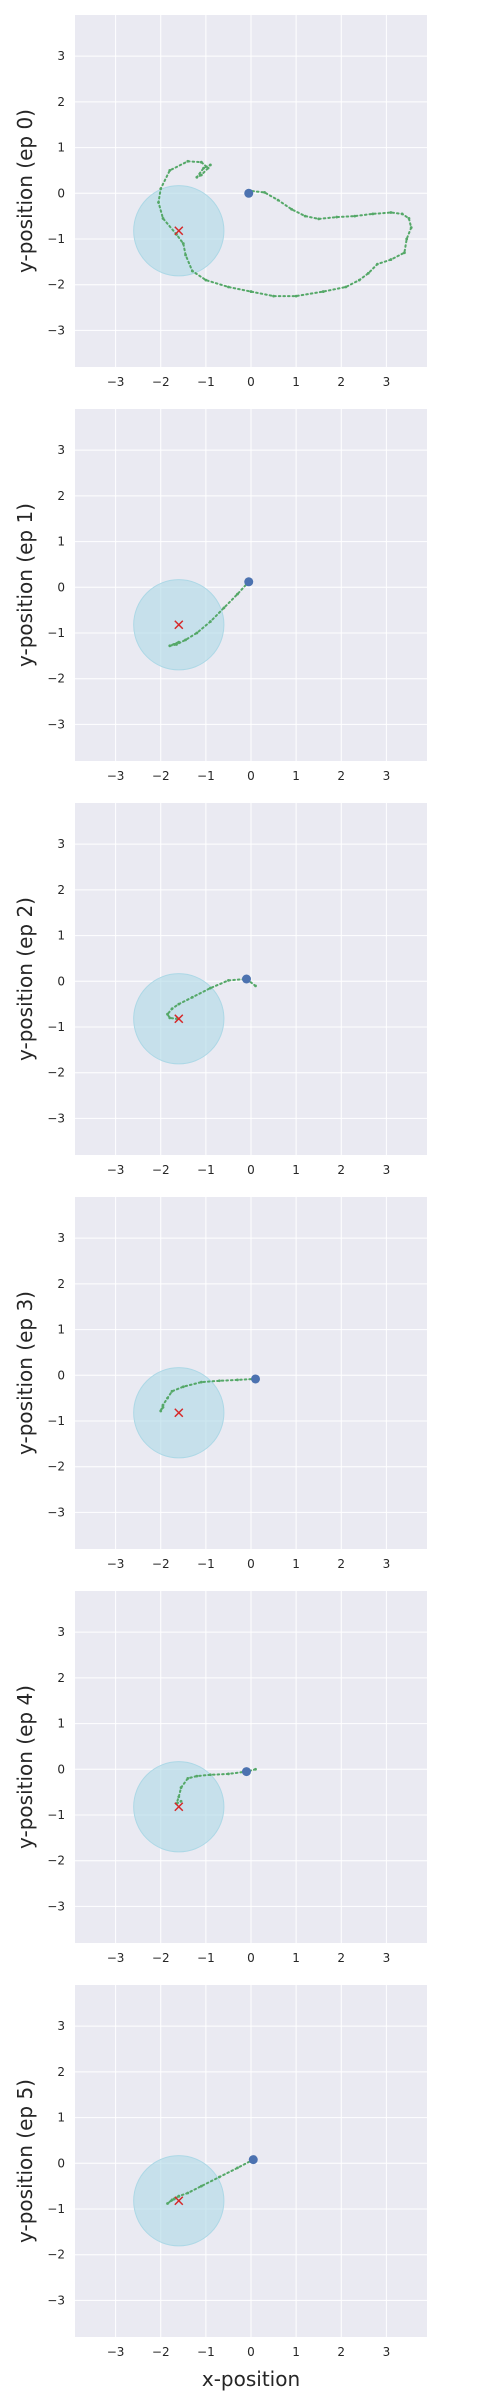 The height and width of the screenshot is (2404, 500). Describe the element at coordinates (56, 1118) in the screenshot. I see `y-tick-label: −3` at that location.